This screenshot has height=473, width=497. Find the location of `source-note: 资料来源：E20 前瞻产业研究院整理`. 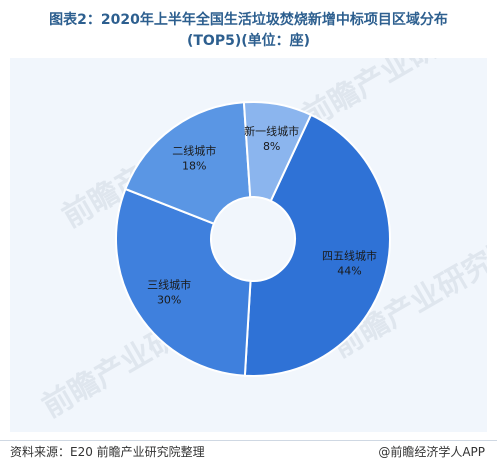

source-note: 资料来源：E20 前瞻产业研究院整理 is located at coordinates (107, 452).